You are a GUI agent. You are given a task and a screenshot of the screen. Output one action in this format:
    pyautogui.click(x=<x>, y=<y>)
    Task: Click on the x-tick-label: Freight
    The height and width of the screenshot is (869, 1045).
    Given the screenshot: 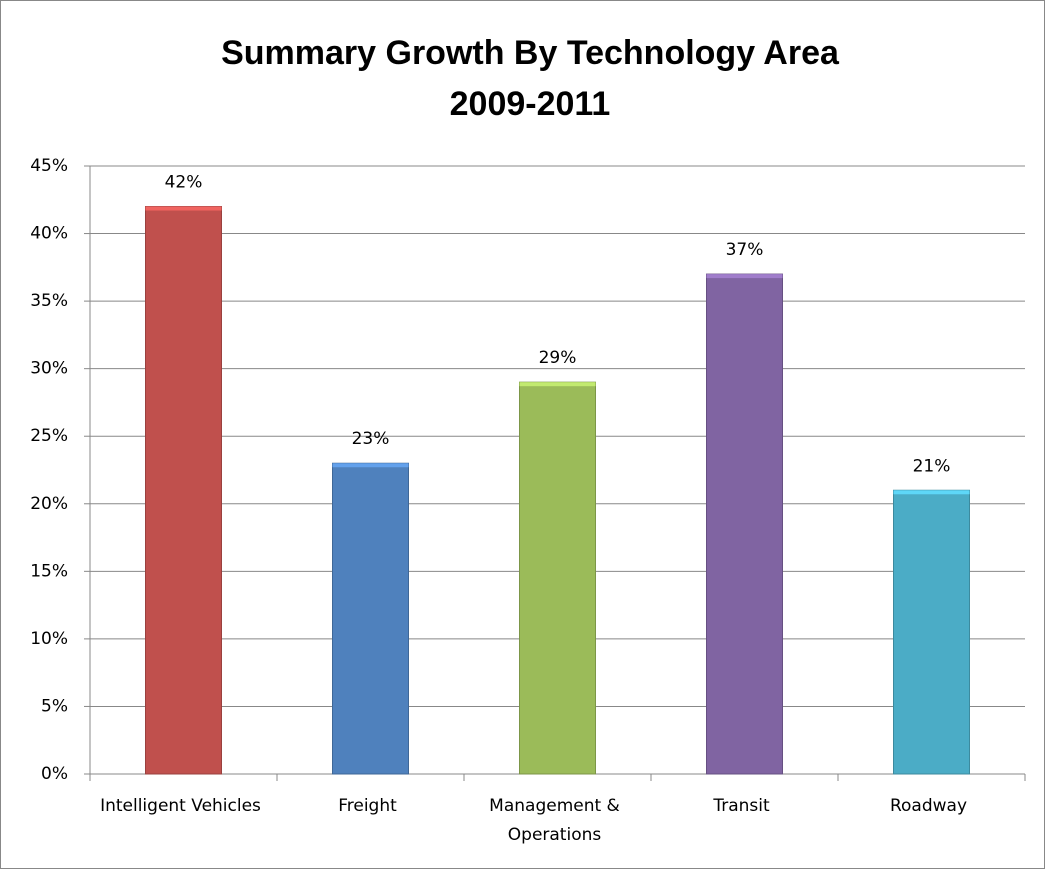 What is the action you would take?
    pyautogui.click(x=367, y=806)
    